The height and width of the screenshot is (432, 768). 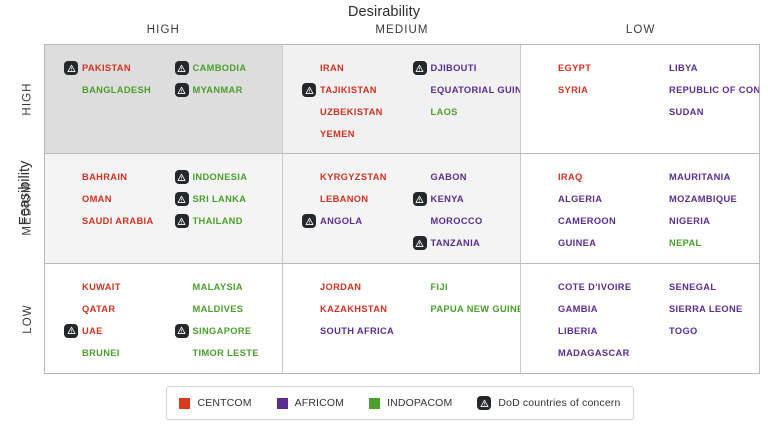 I want to click on country-column-2: INDONESIA SRI LANKA THAILAND, so click(x=227, y=199).